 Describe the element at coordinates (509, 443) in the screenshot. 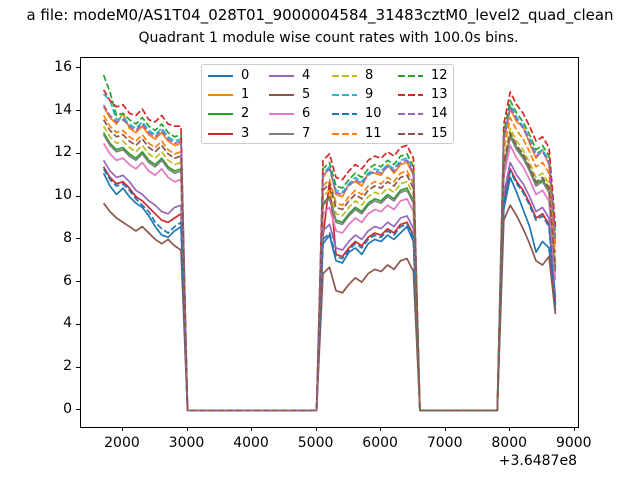

I see `x-tick-label: 8000` at that location.